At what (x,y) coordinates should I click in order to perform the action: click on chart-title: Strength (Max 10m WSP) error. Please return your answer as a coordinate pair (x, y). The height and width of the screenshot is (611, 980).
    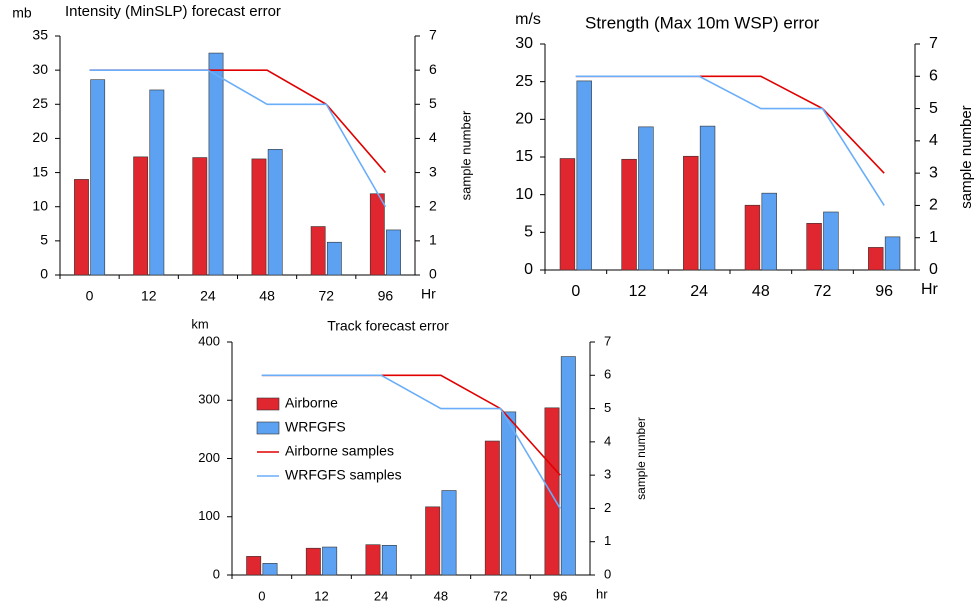
    Looking at the image, I should click on (702, 22).